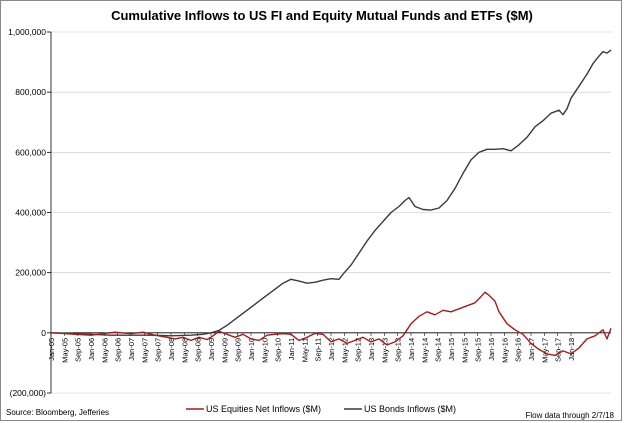  I want to click on y-tick-label: 200,000, so click(30, 273).